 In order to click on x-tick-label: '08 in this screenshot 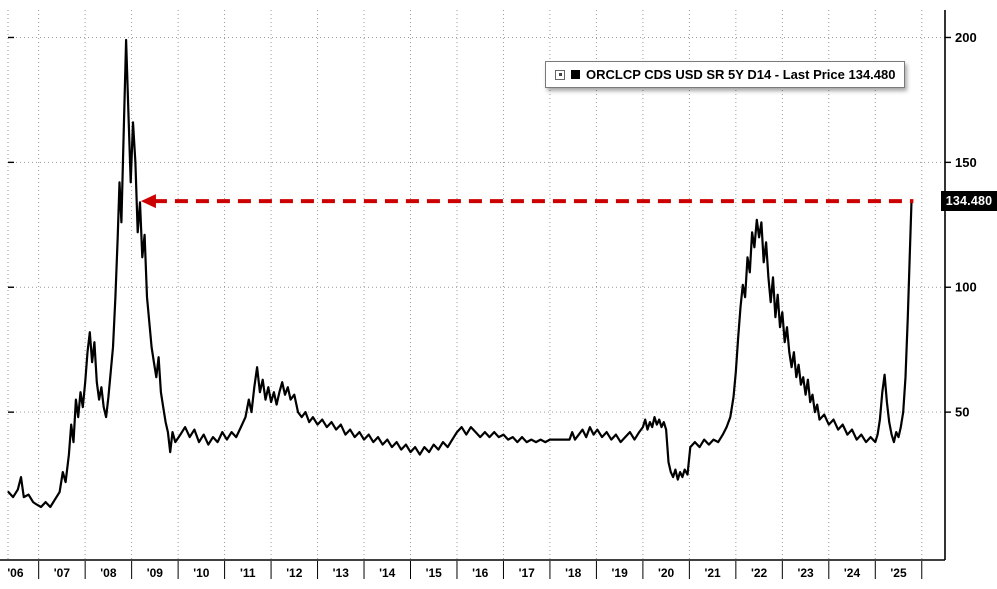, I will do `click(108, 573)`.